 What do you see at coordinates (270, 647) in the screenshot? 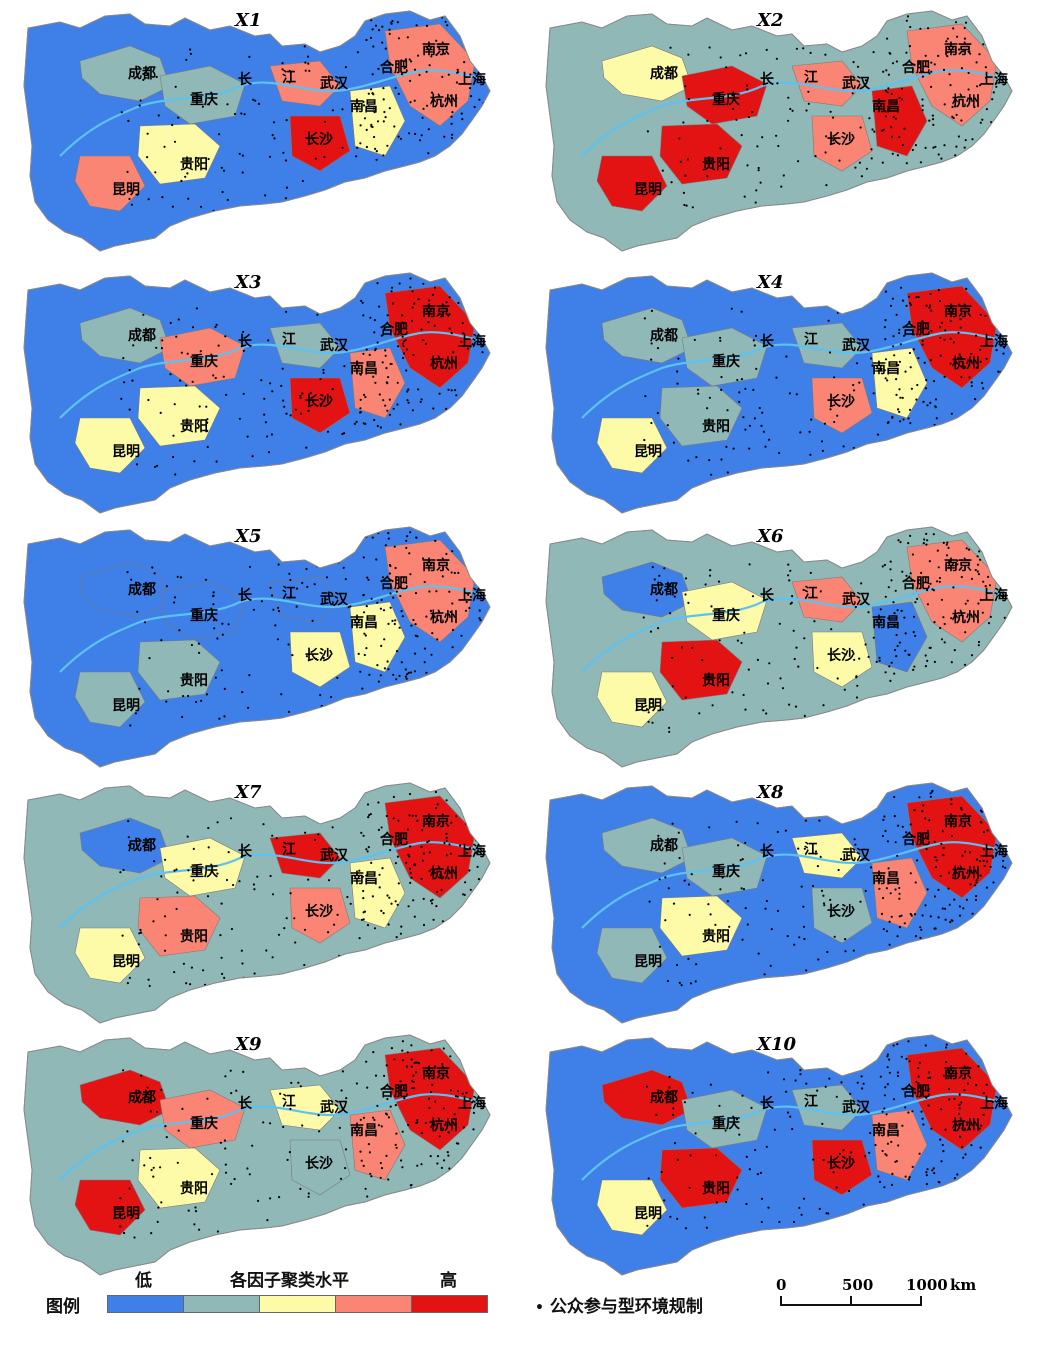
I see `map-panel-x5: X5 长江成都 重庆 贵阳 昆明 长沙 武汉 南昌 合肥 南京 杭州 上海` at bounding box center [270, 647].